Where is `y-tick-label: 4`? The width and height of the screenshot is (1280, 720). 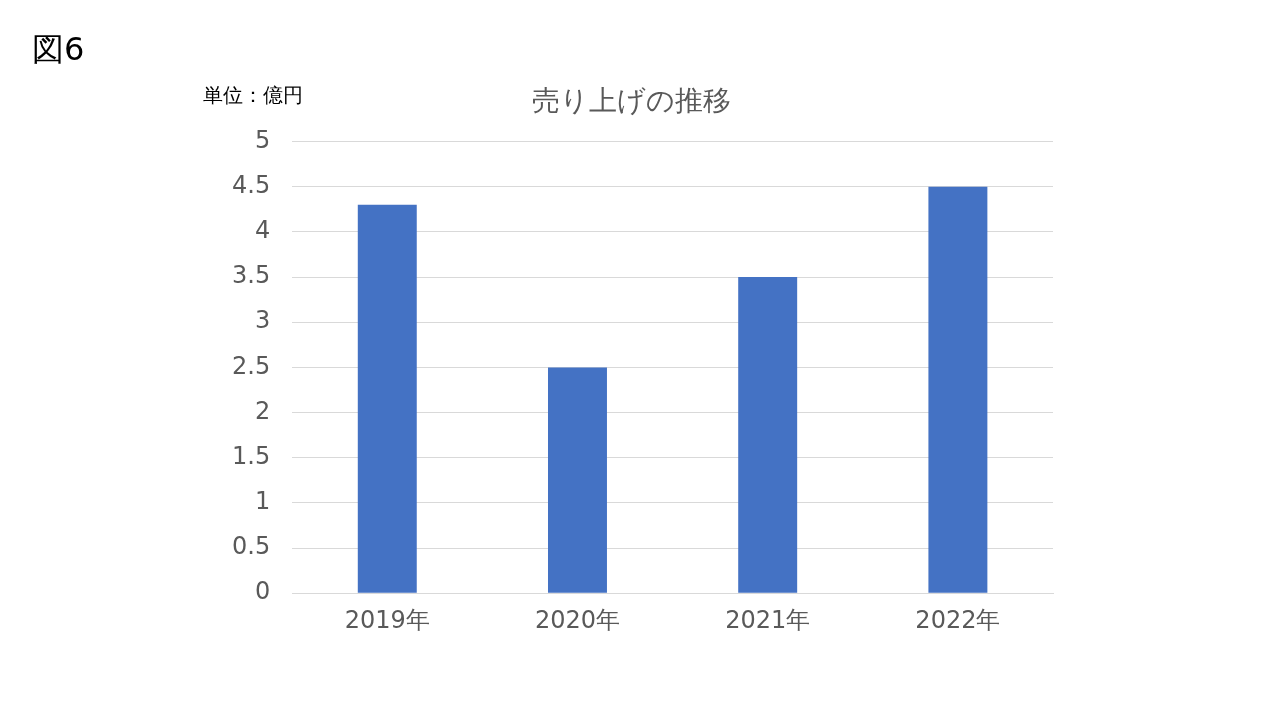 y-tick-label: 4 is located at coordinates (262, 230).